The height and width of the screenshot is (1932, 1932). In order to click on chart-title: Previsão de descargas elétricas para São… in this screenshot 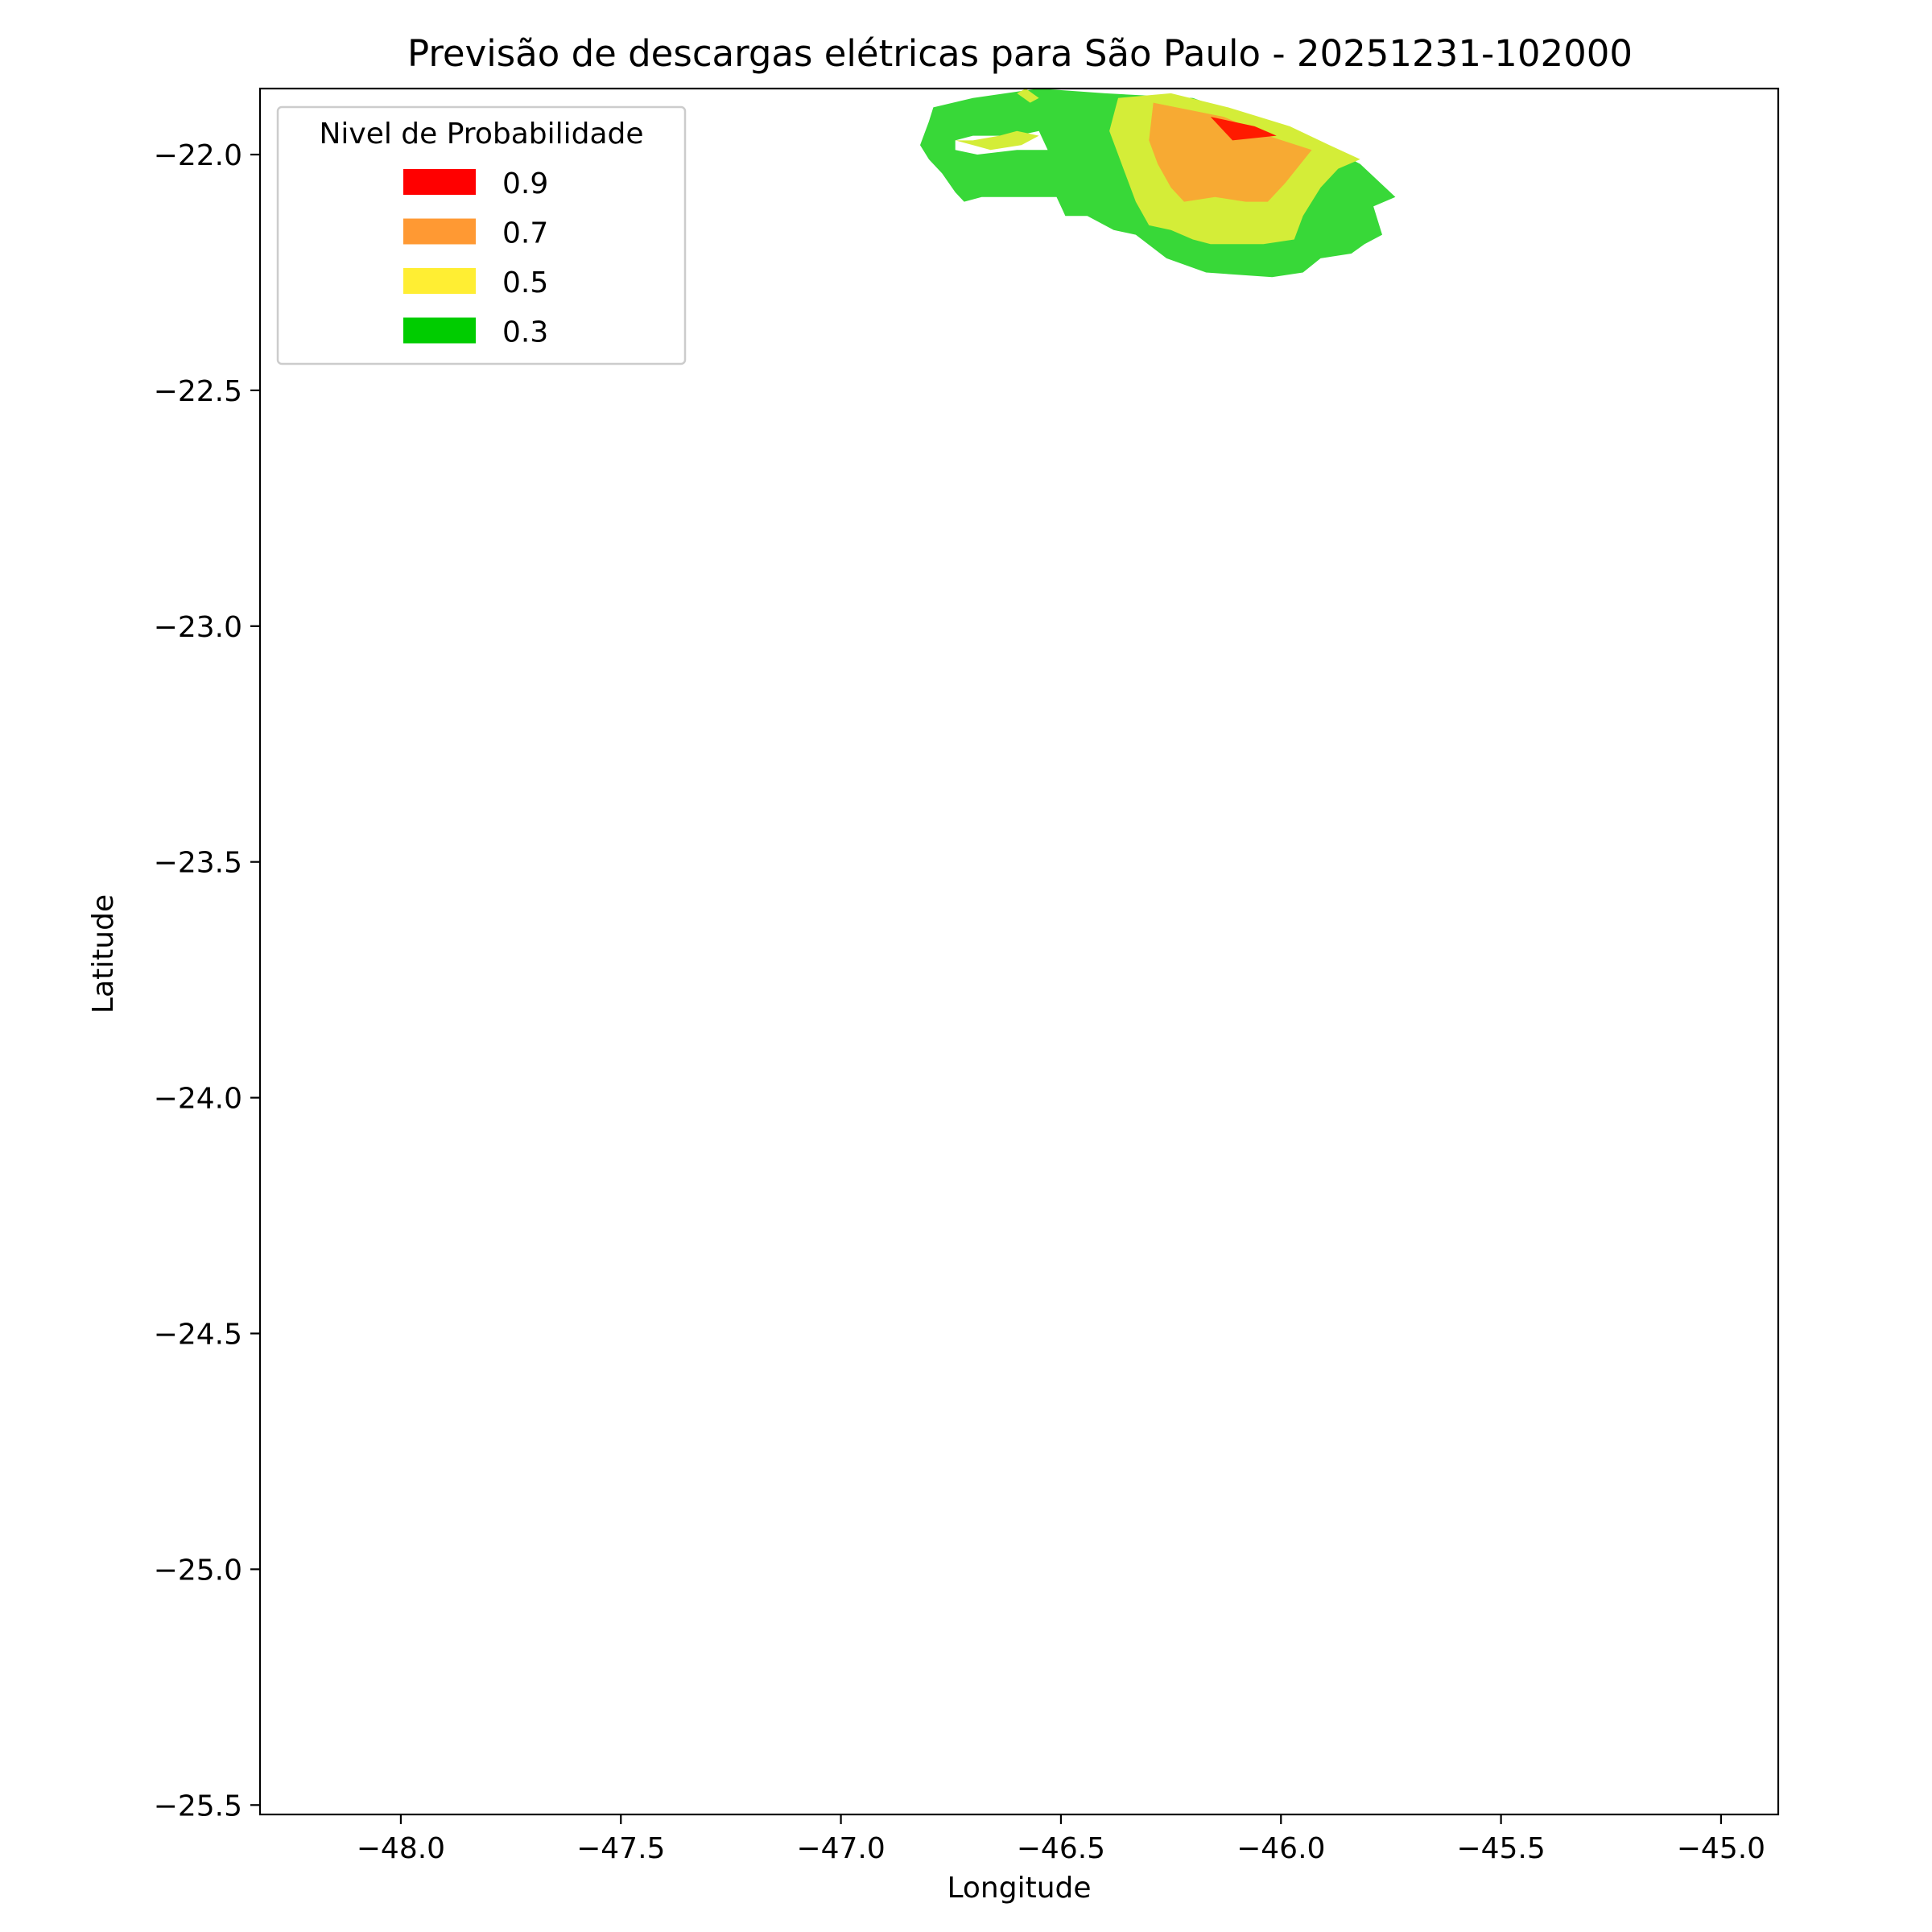, I will do `click(1020, 53)`.